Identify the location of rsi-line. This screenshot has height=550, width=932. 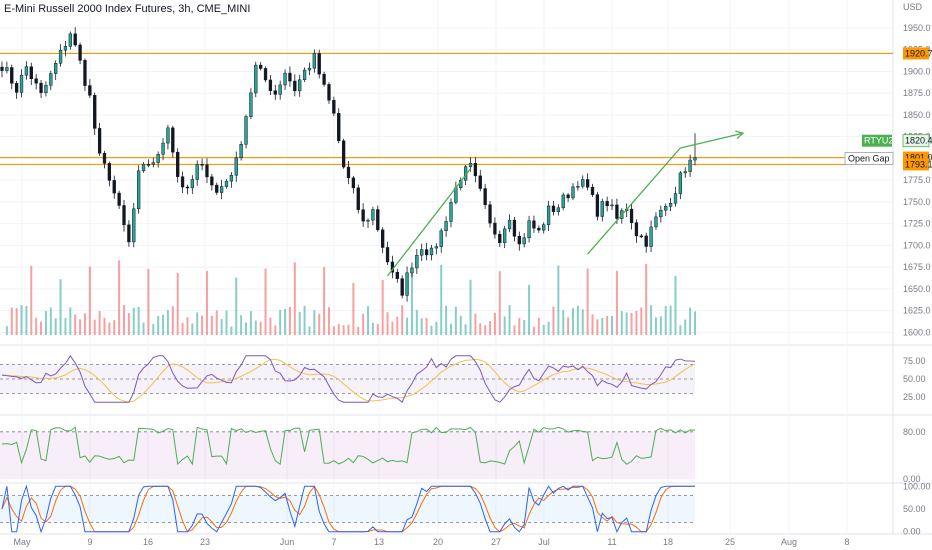
(348, 378).